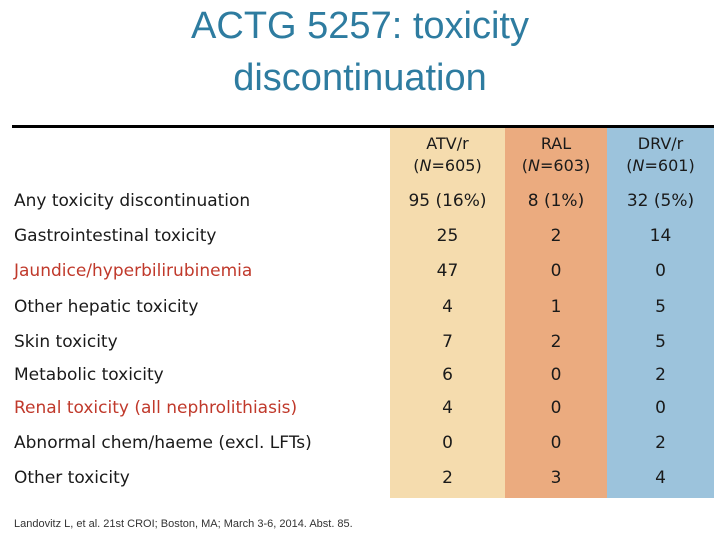 The height and width of the screenshot is (540, 720). Describe the element at coordinates (447, 443) in the screenshot. I see `cell-atv: 0` at that location.